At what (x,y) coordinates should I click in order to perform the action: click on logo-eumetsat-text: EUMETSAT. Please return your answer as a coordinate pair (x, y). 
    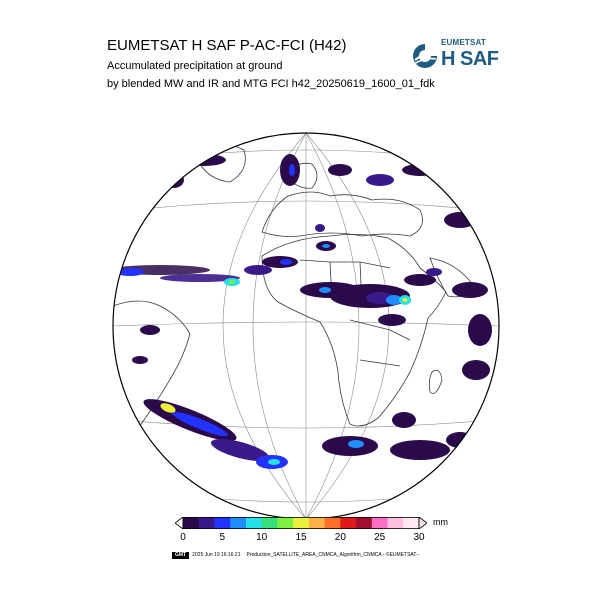
    Looking at the image, I should click on (464, 42).